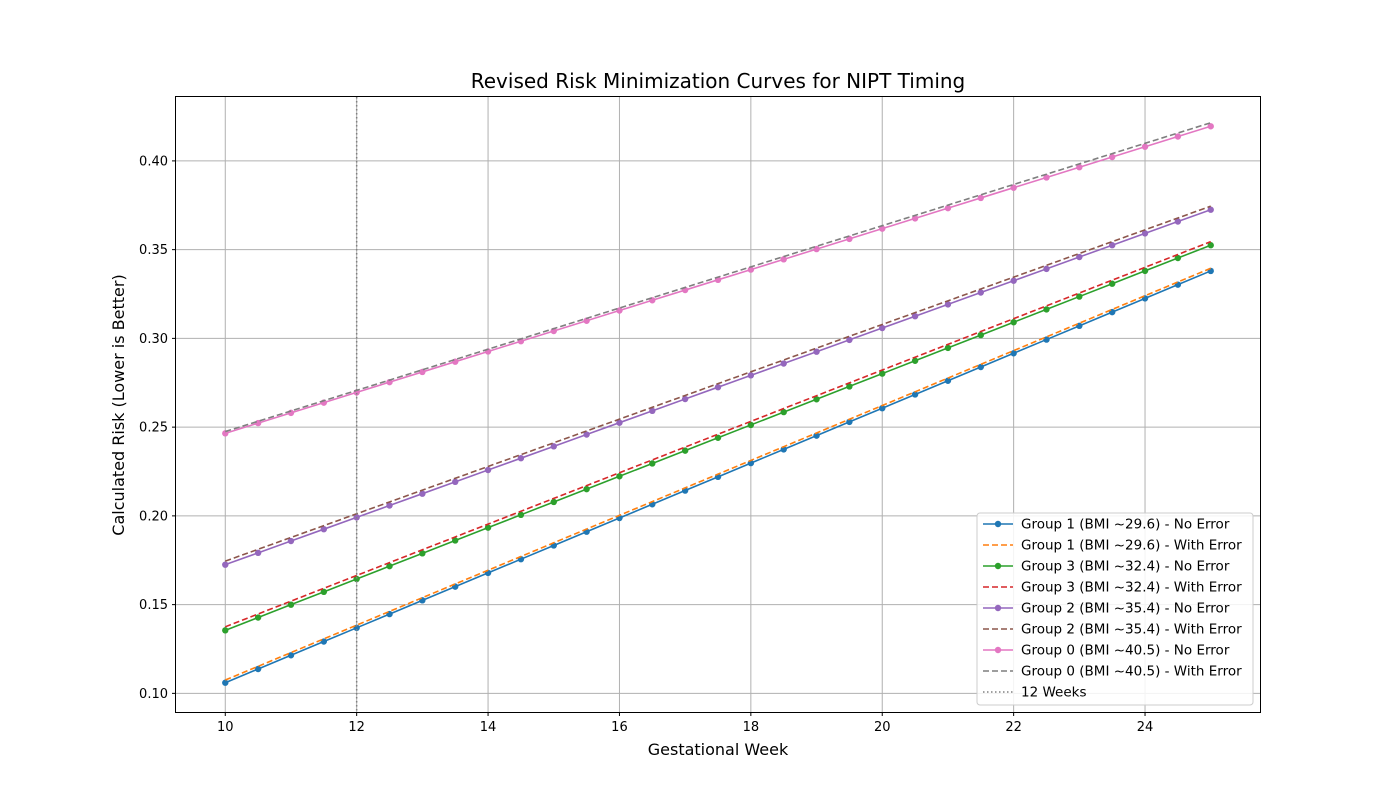  I want to click on y-tick-label: 0.15, so click(153, 605).